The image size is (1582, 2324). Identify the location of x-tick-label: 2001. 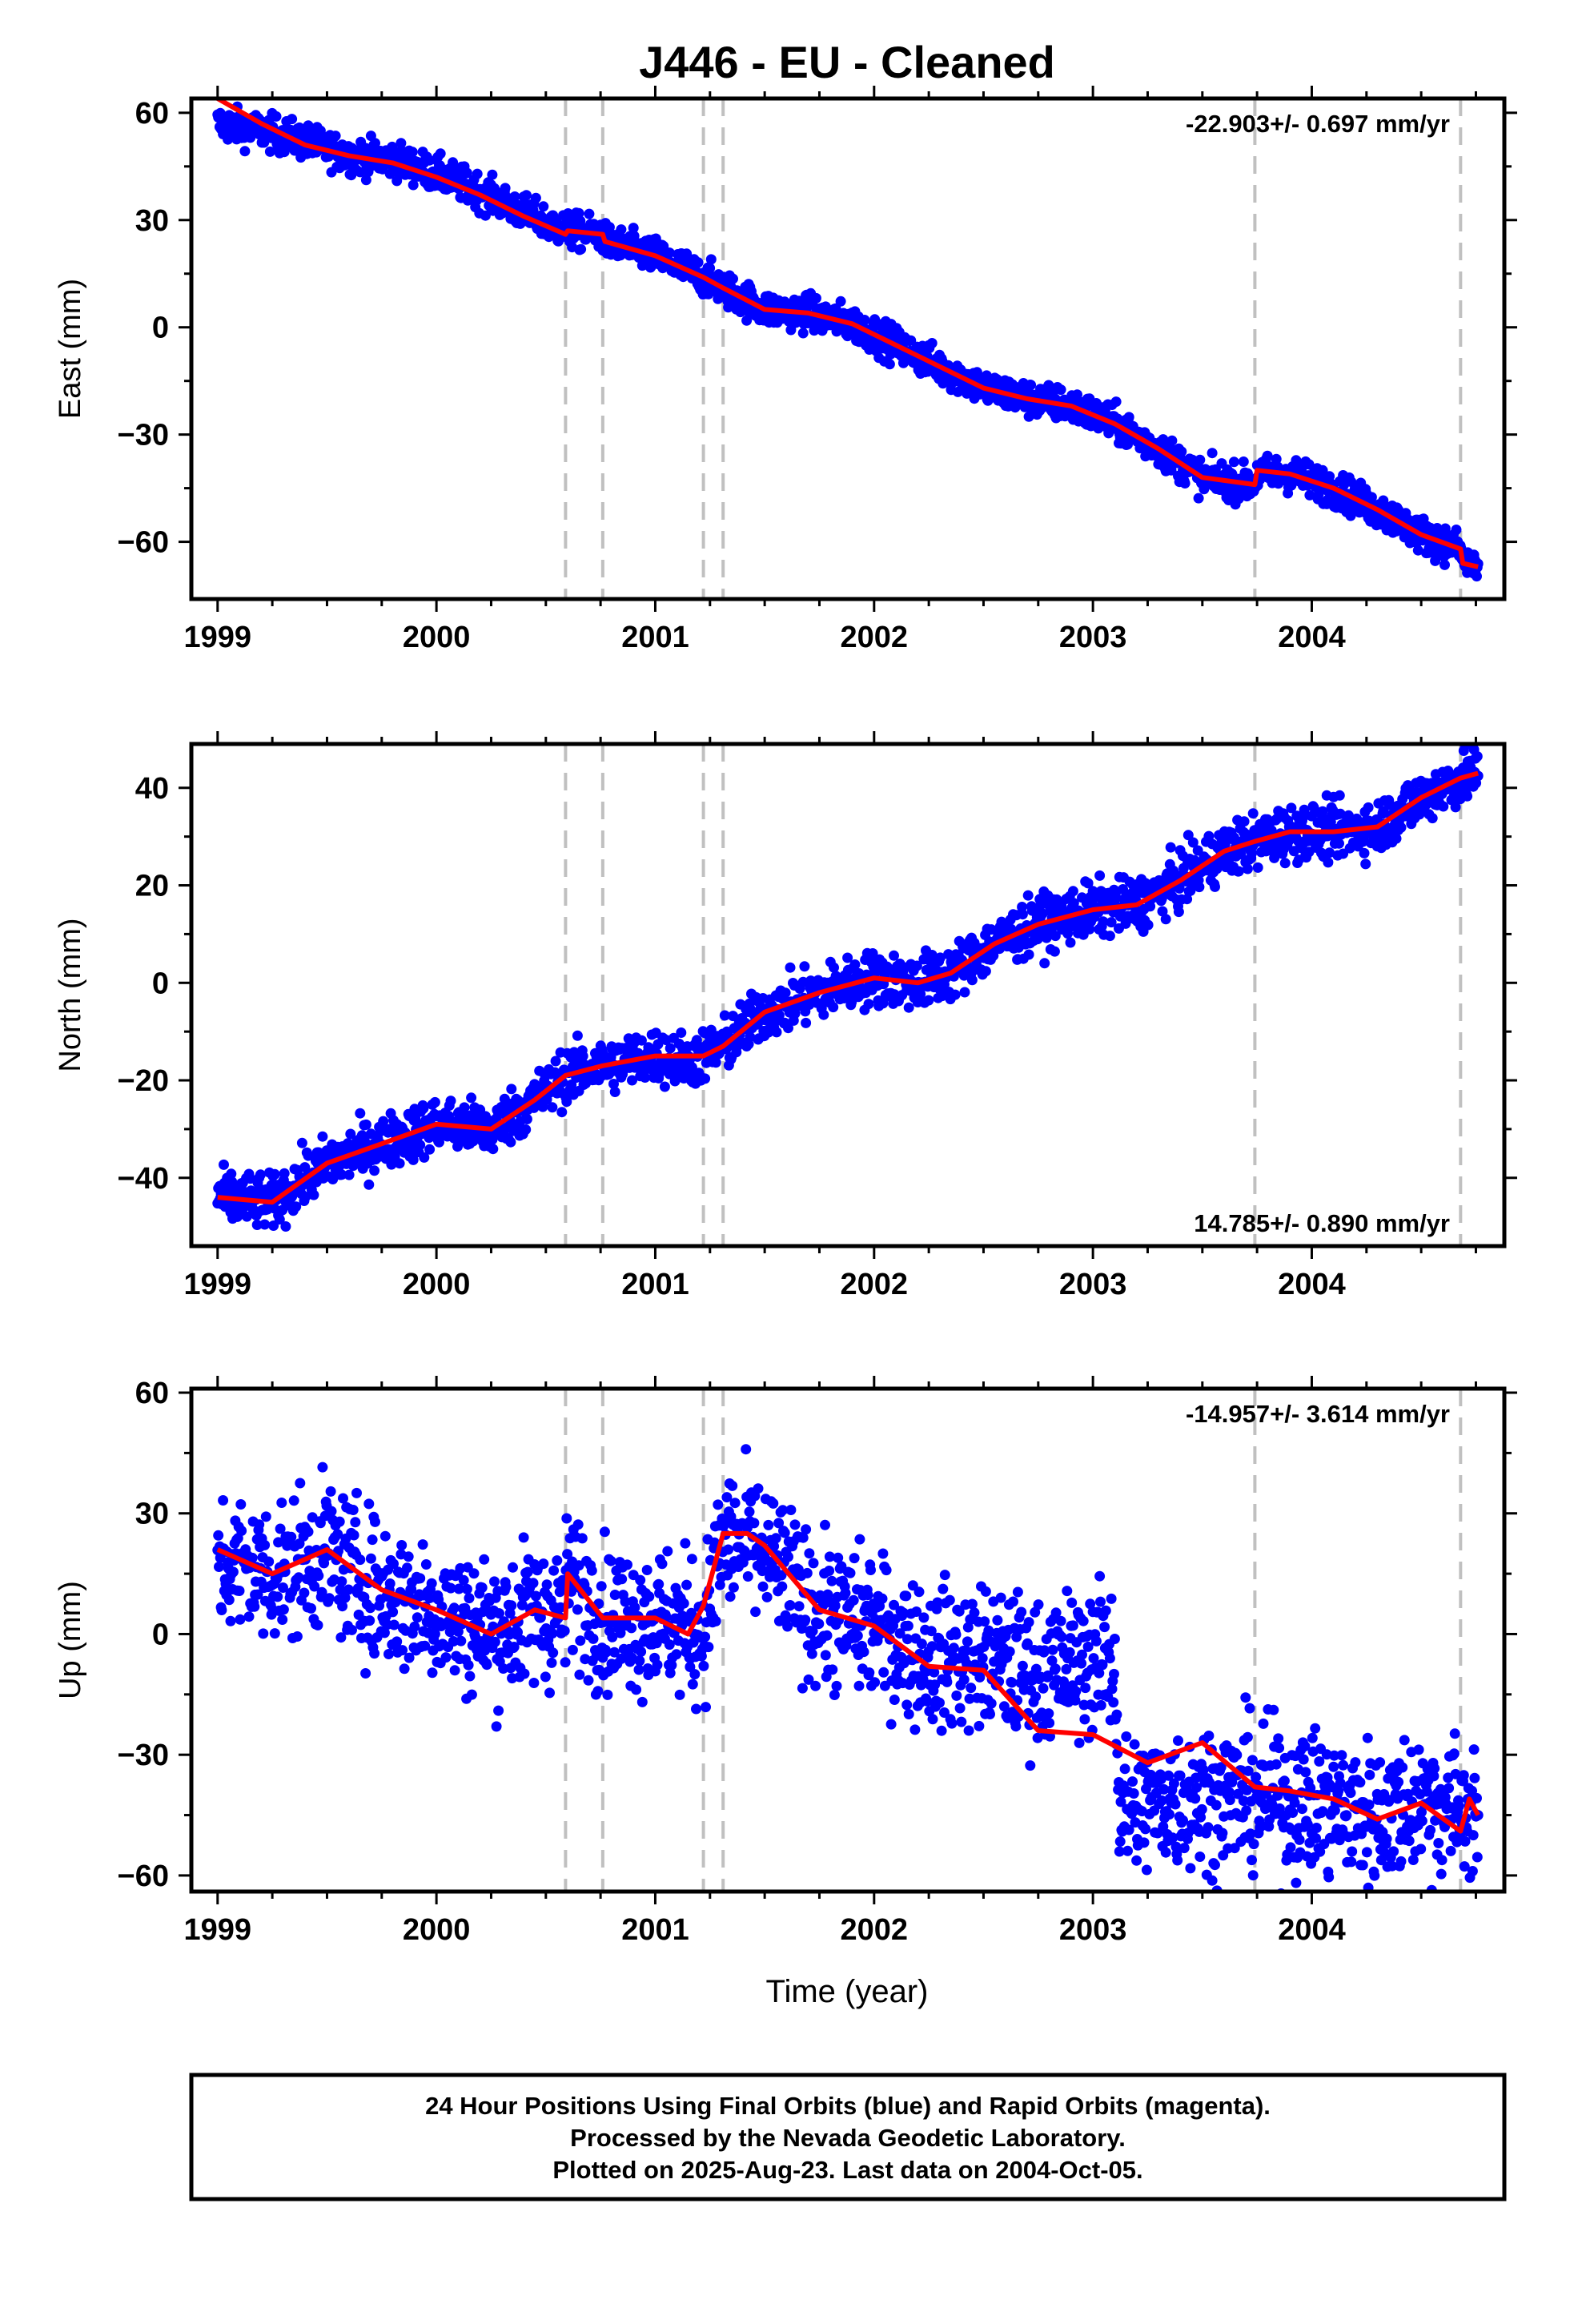
(655, 637).